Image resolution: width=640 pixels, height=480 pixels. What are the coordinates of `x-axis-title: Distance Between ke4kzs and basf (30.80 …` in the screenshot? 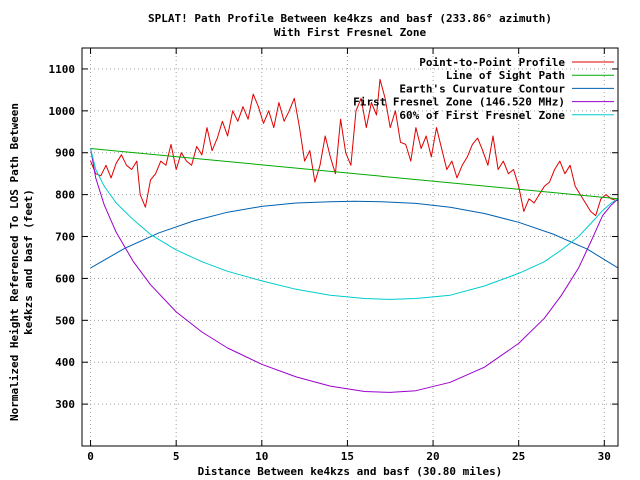 It's located at (350, 471).